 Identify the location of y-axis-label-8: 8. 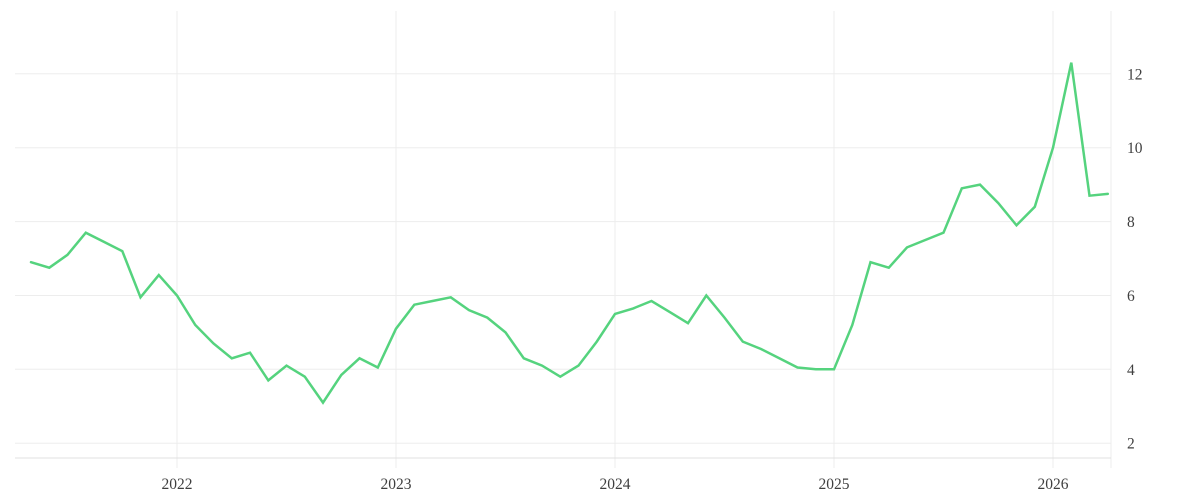
(1131, 222).